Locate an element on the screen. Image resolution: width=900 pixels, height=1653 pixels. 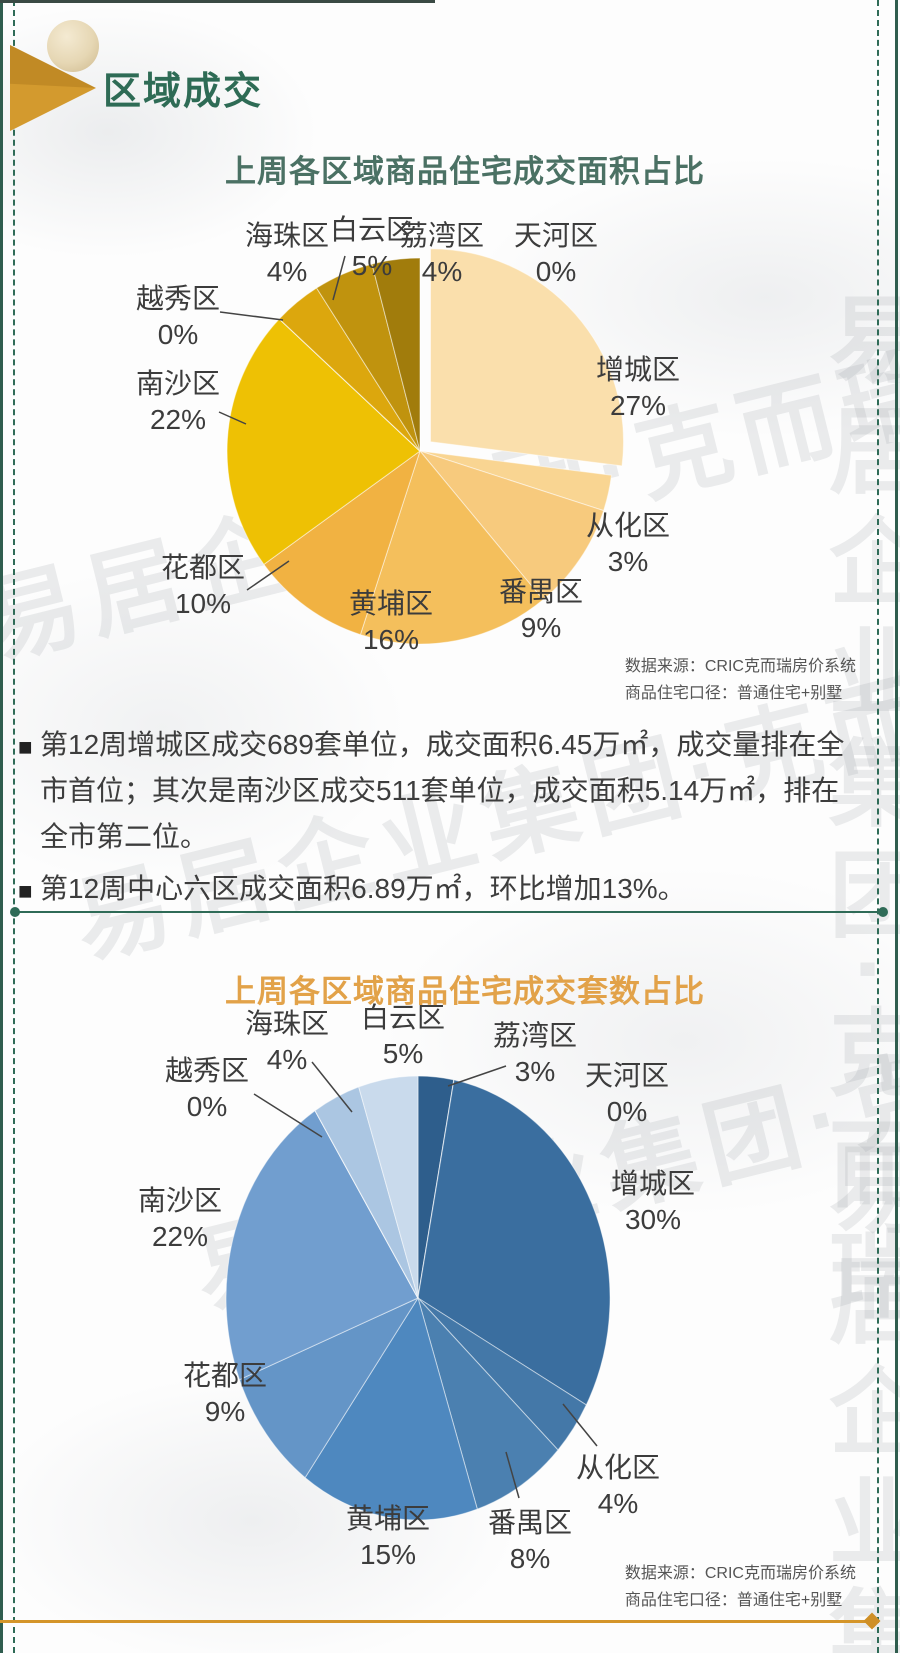
pie-label-荔湾区: 荔湾区 3% is located at coordinates (534, 1053).